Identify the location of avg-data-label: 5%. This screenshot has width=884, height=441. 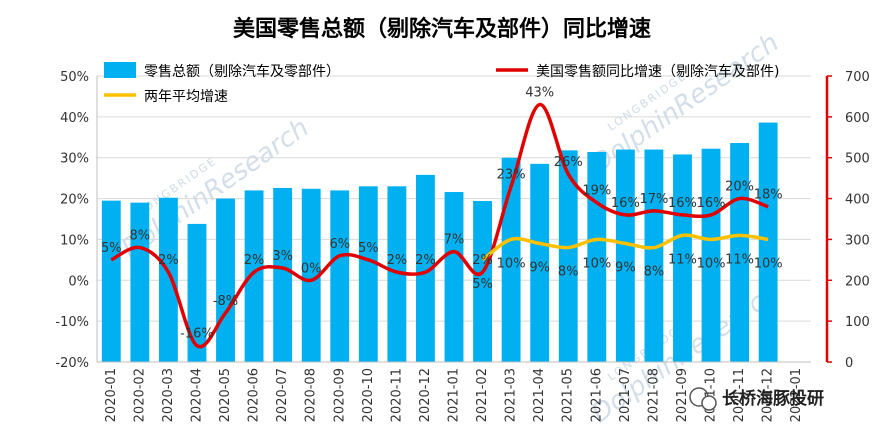
(482, 284).